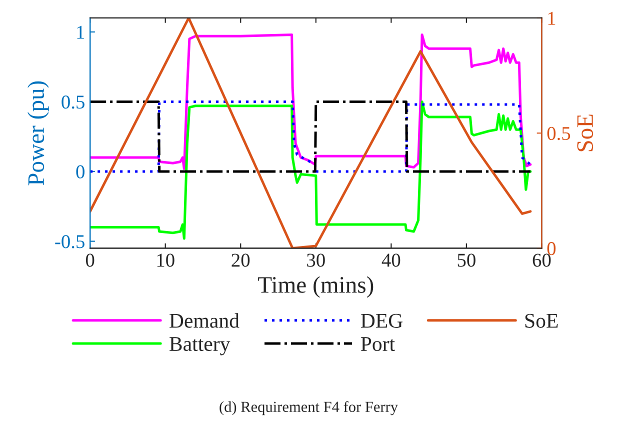 This screenshot has height=428, width=617. What do you see at coordinates (200, 346) in the screenshot?
I see `legend-label: Battery` at bounding box center [200, 346].